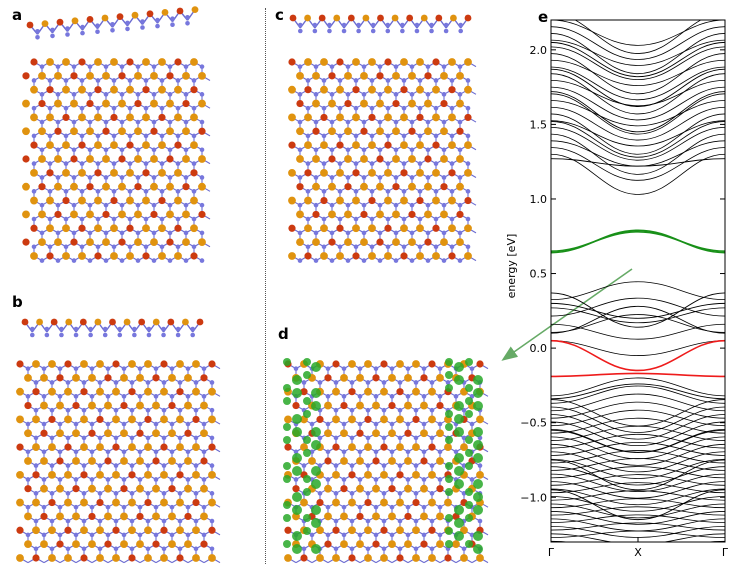 Image resolution: width=749 pixels, height=569 pixels. Describe the element at coordinates (638, 552) in the screenshot. I see `x-tick-label: X` at that location.